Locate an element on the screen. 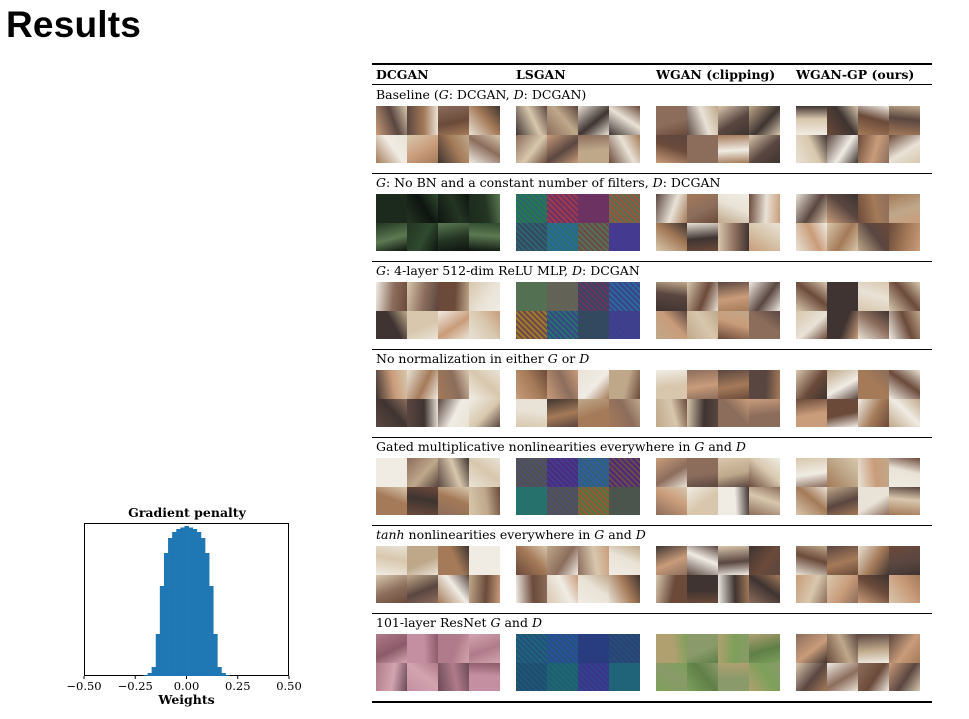 Image resolution: width=969 pixels, height=719 pixels. table-bottom-rule is located at coordinates (652, 702).